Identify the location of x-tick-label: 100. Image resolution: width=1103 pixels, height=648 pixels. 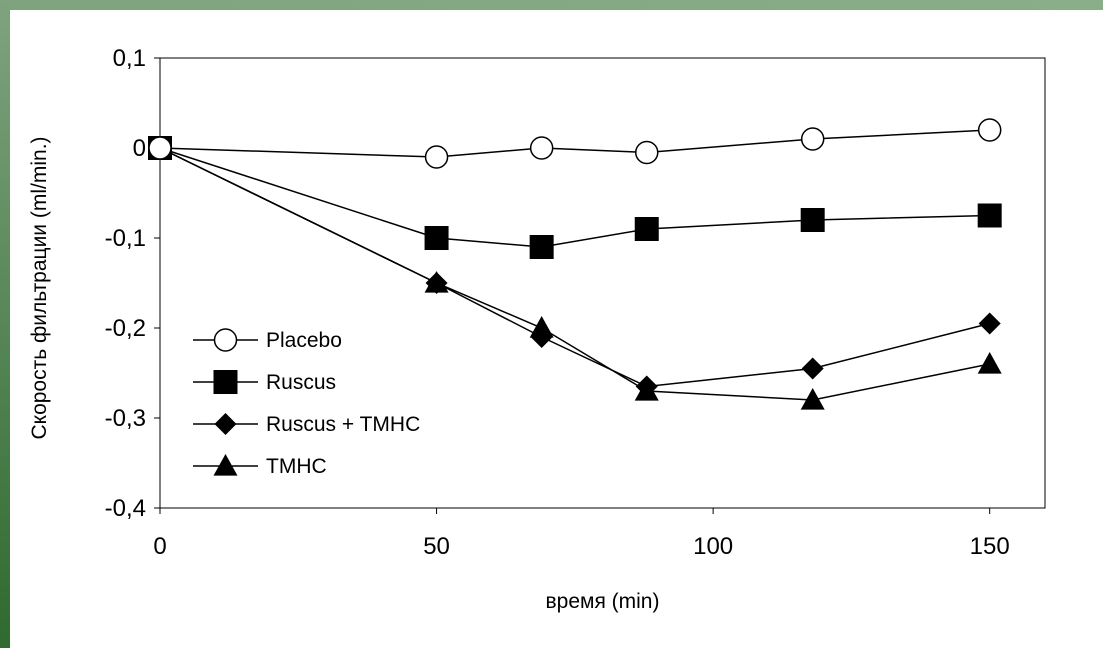
(713, 546).